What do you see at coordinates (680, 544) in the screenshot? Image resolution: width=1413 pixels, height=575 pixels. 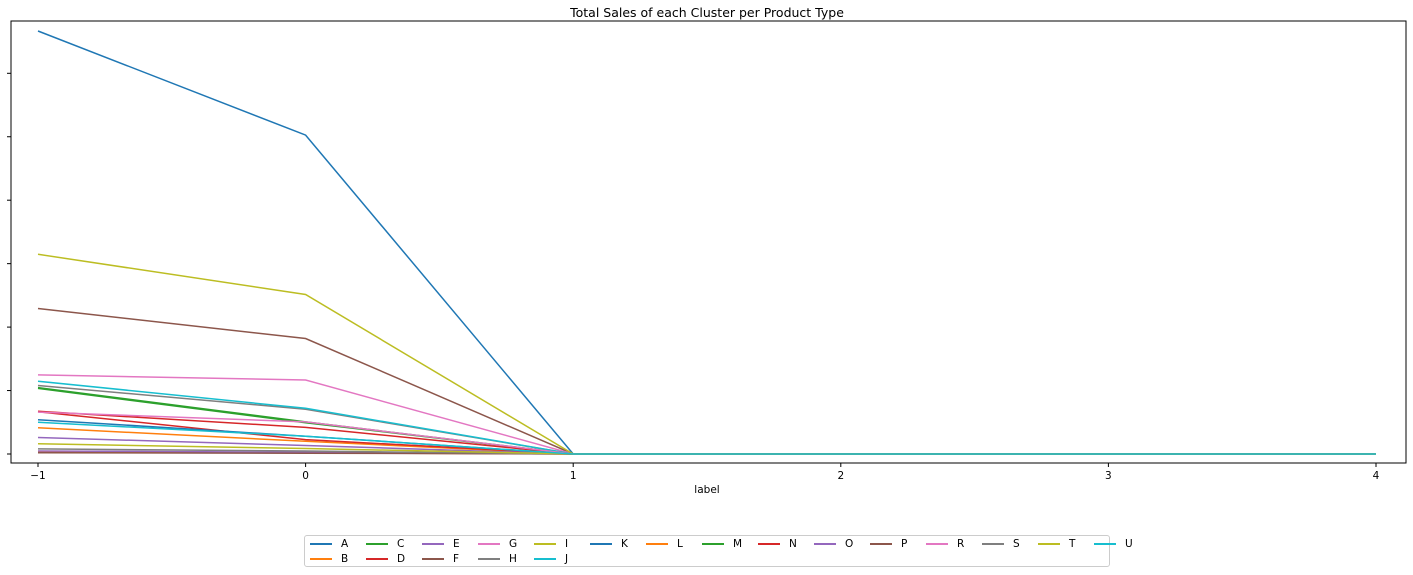 I see `legend-label: L` at bounding box center [680, 544].